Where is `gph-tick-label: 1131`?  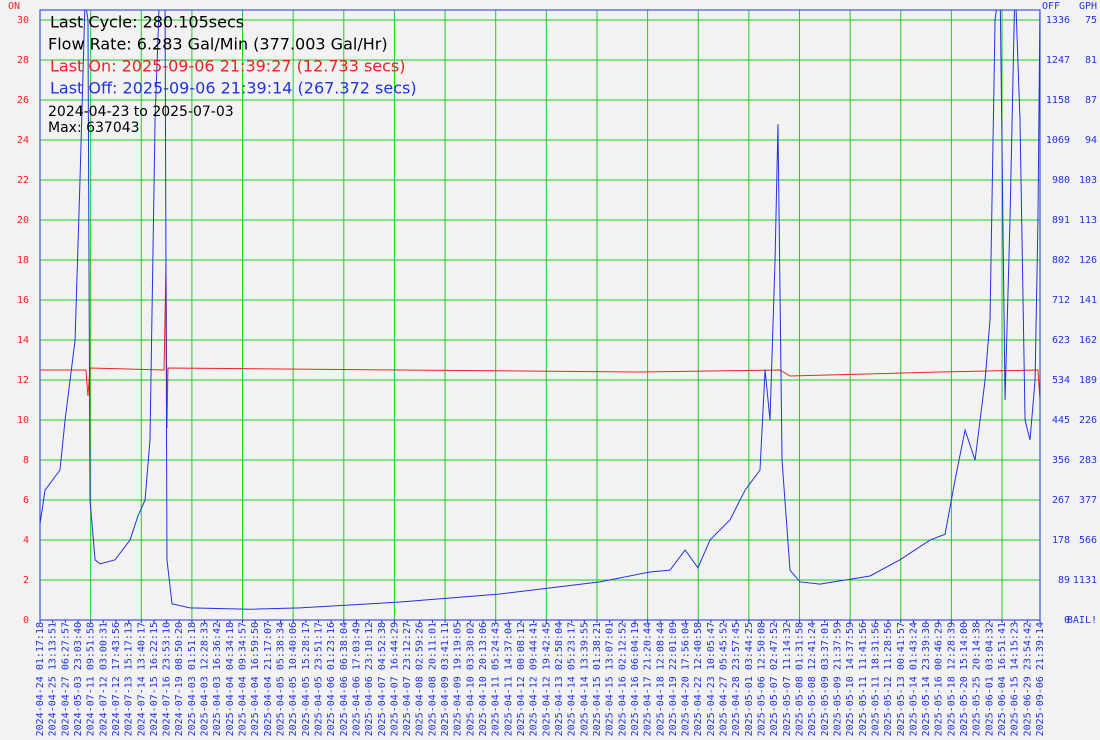
gph-tick-label: 1131 is located at coordinates (1085, 580).